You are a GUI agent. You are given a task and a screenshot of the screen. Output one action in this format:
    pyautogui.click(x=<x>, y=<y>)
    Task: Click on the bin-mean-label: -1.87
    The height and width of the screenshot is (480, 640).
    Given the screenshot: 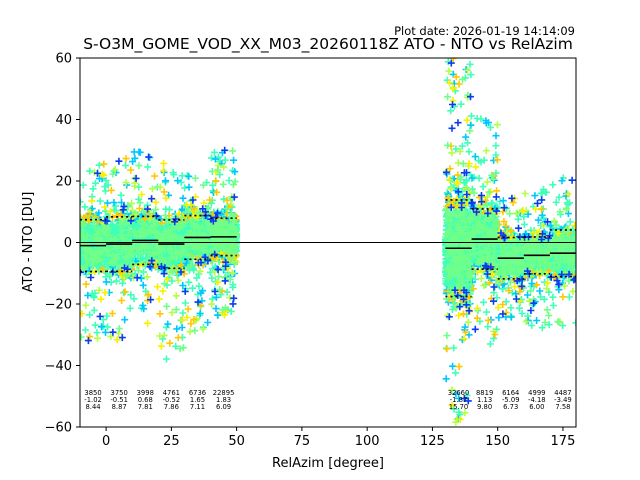 What is the action you would take?
    pyautogui.click(x=459, y=400)
    